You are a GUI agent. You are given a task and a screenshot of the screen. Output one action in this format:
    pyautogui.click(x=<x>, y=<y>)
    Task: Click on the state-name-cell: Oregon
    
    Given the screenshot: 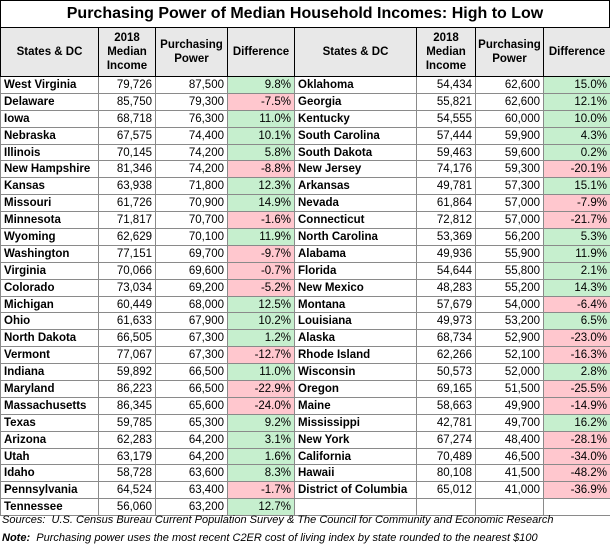 What is the action you would take?
    pyautogui.click(x=355, y=389)
    